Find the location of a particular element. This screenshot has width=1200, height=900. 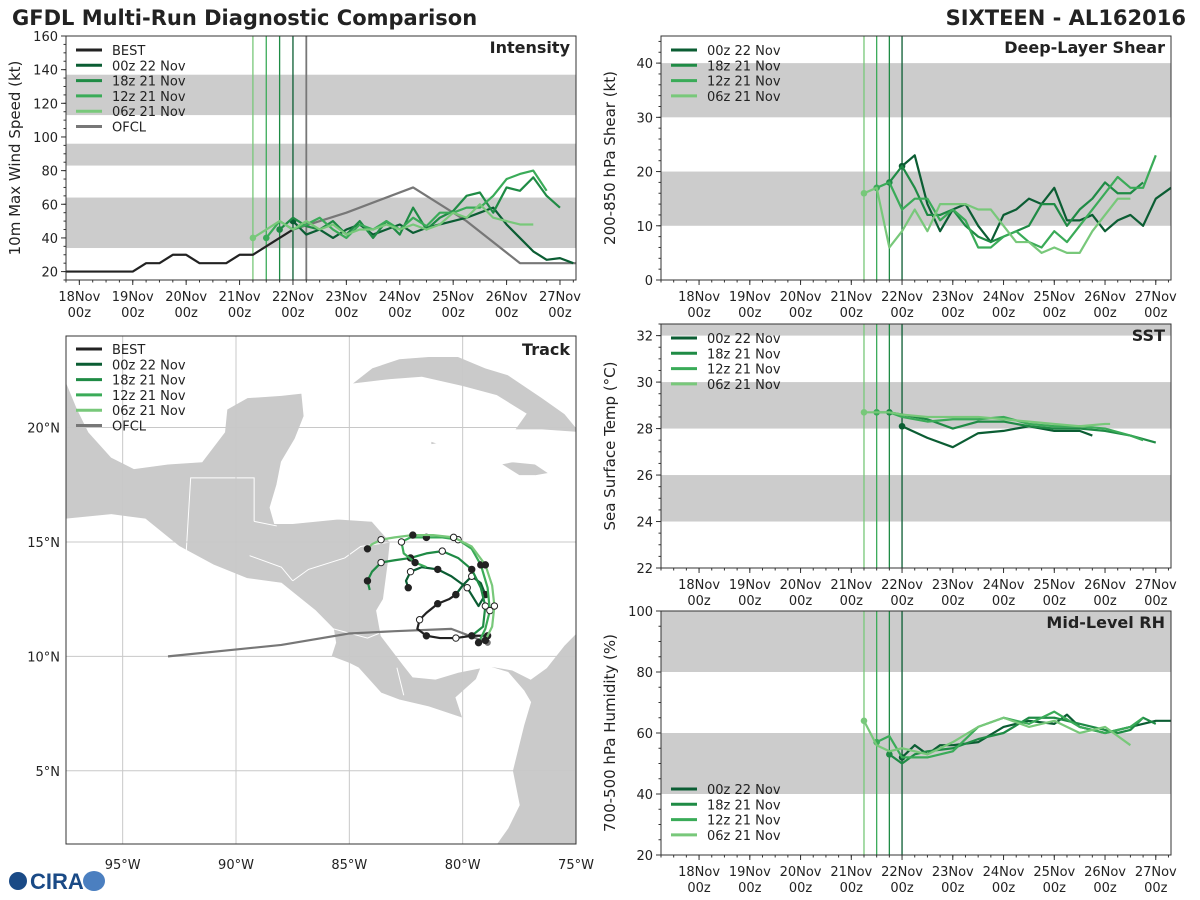

sst-xtick-day: 25Nov is located at coordinates (1054, 585).